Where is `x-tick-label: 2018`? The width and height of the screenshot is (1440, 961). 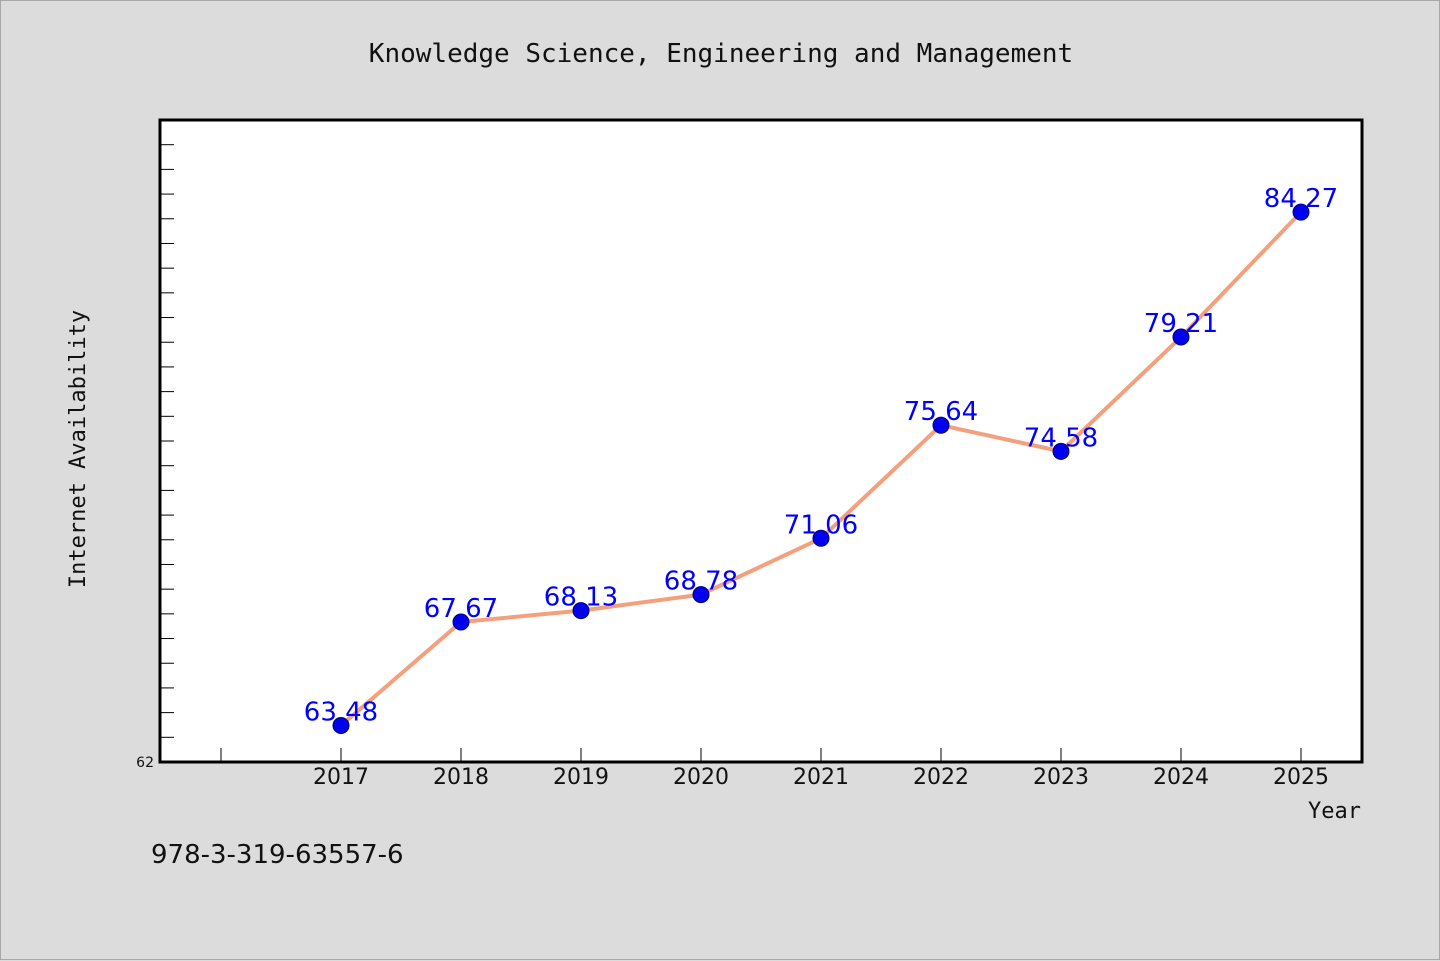
x-tick-label: 2018 is located at coordinates (461, 777).